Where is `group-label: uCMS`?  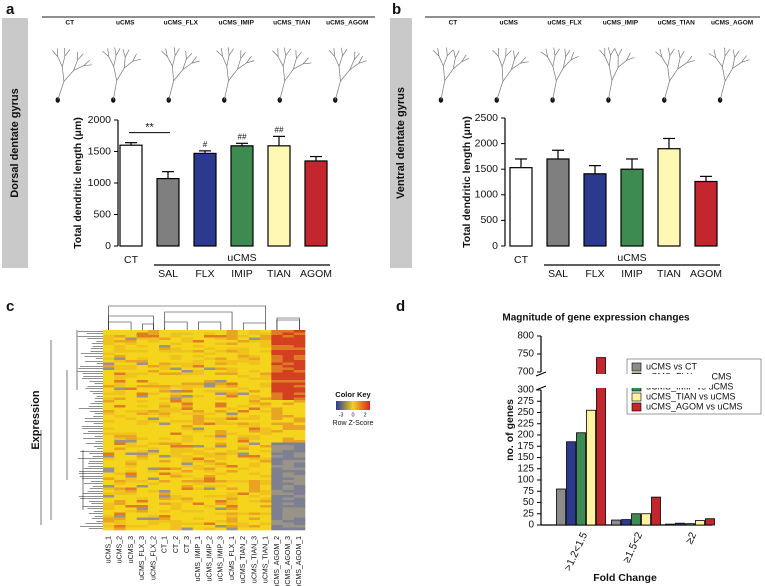
group-label: uCMS is located at coordinates (631, 258).